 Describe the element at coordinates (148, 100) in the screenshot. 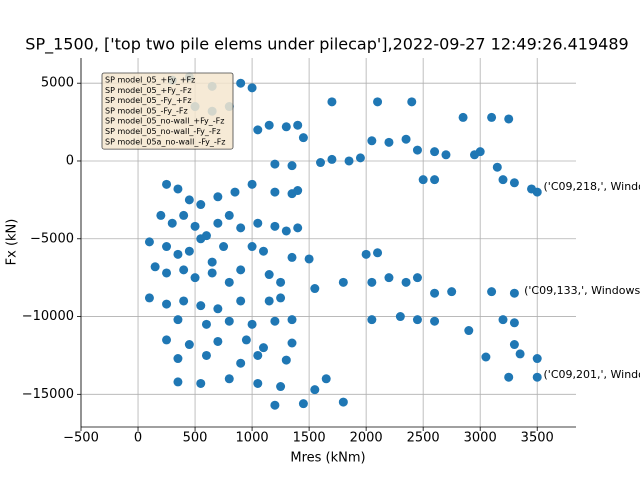

I see `legend-entry: SP model_05_-Fy_+Fz` at that location.